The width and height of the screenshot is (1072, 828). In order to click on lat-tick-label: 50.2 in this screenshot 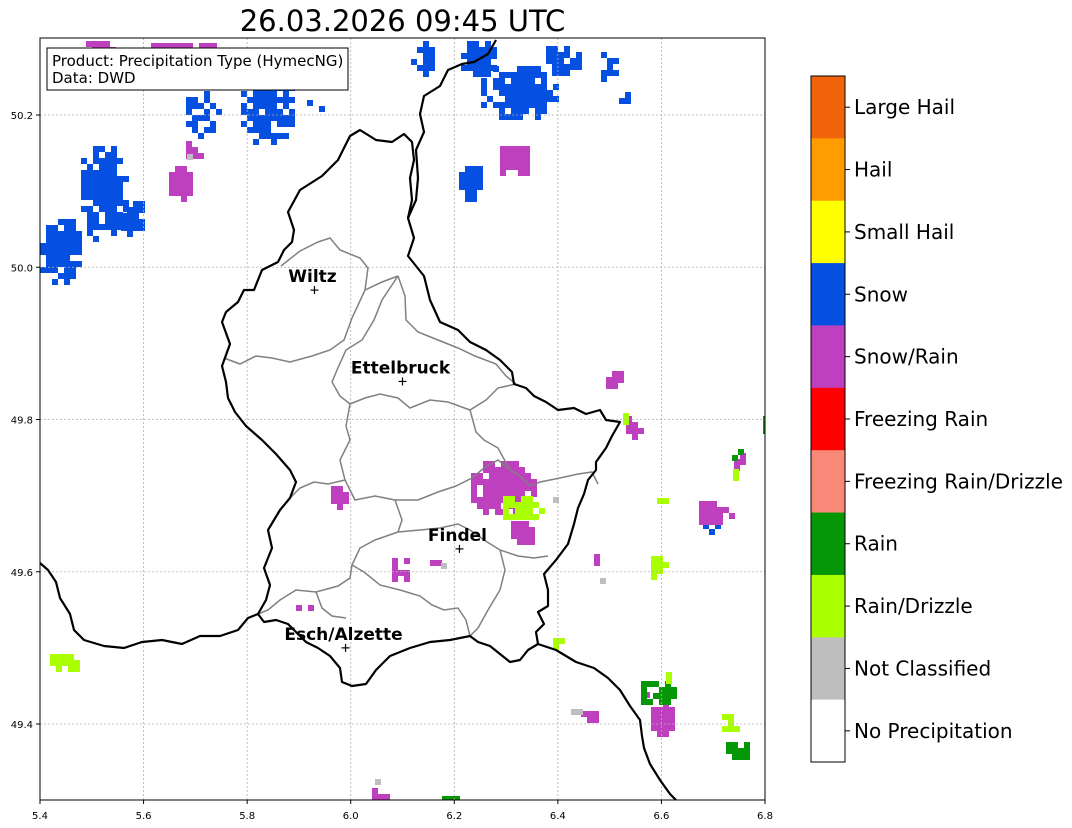, I will do `click(22, 116)`.